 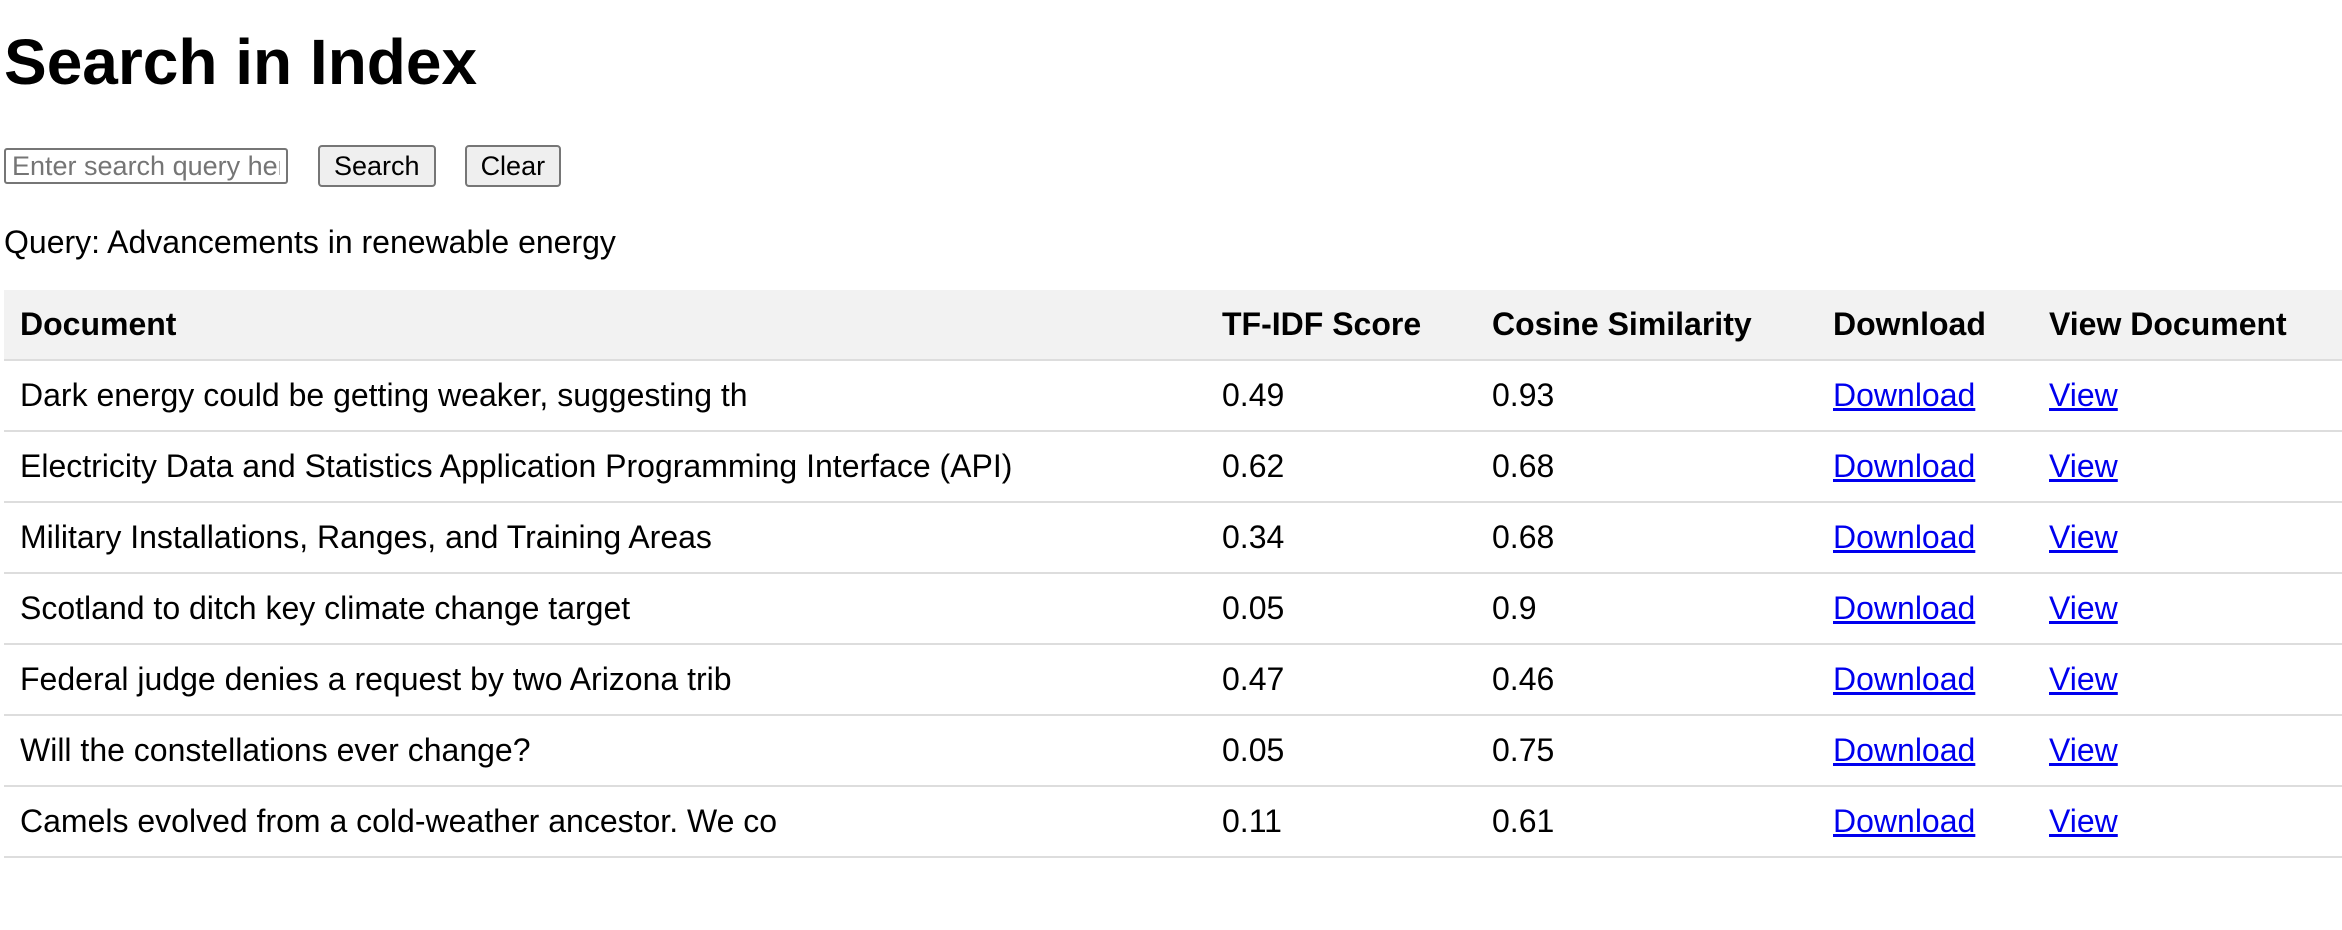 I want to click on tfidf-score-cell: 0.62, so click(x=1341, y=467).